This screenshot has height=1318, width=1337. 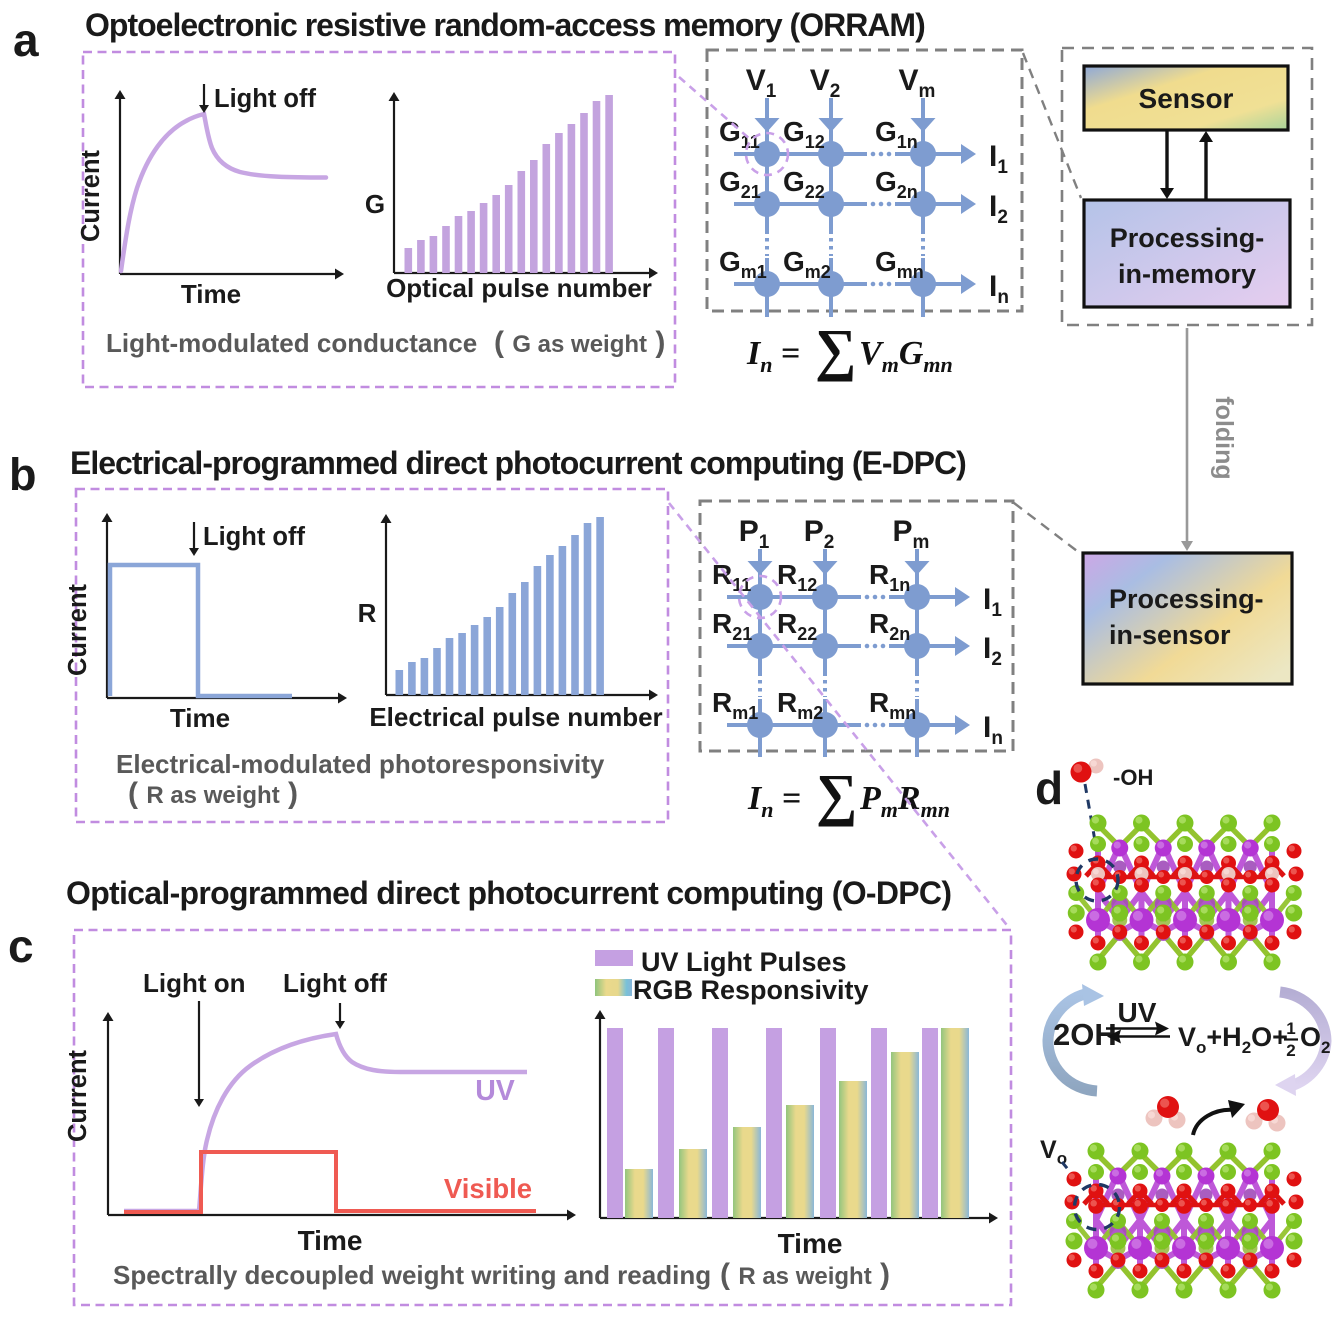 What do you see at coordinates (23, 474) in the screenshot?
I see `svg-text: b` at bounding box center [23, 474].